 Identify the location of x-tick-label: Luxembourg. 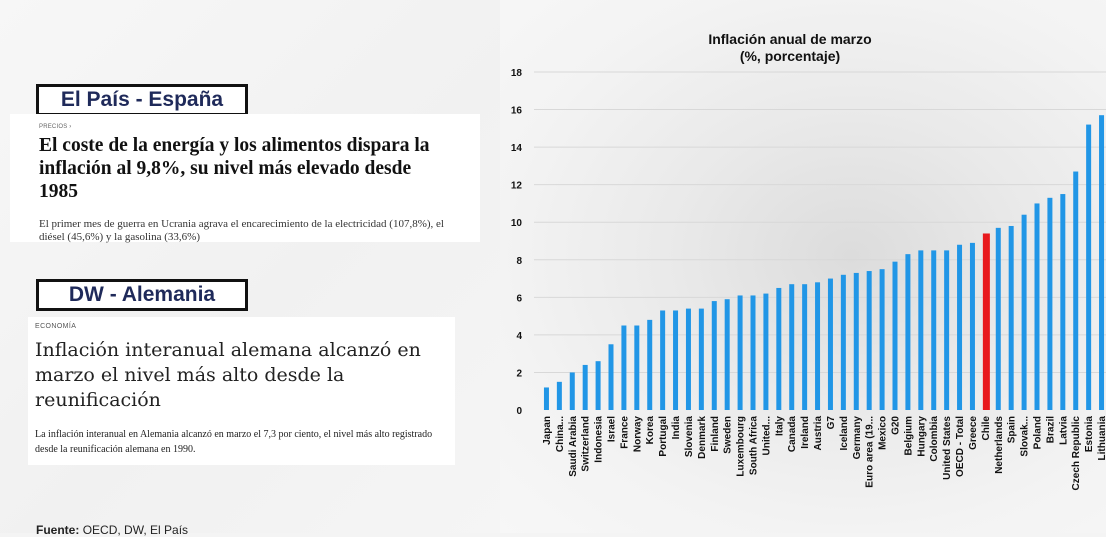
(741, 446).